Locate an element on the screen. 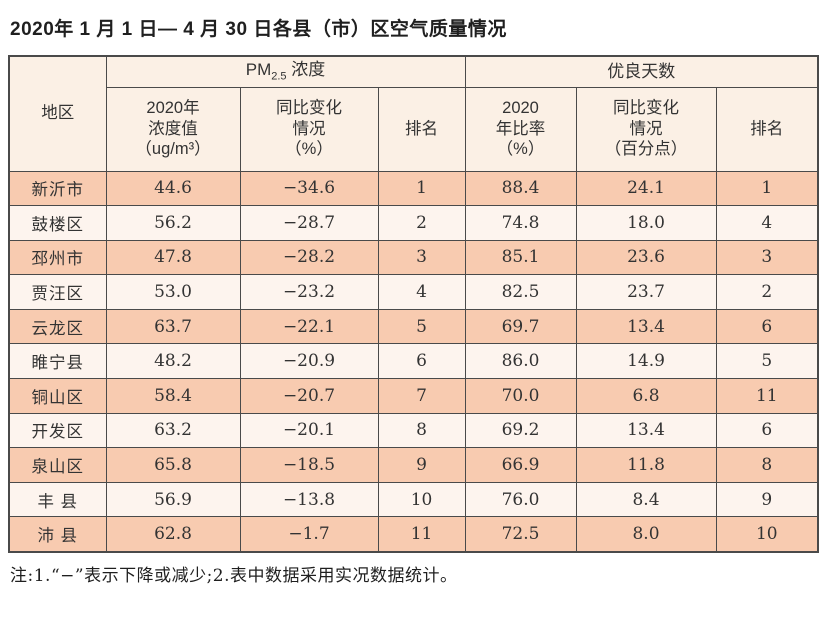  area-cell: 沛 县 is located at coordinates (57, 534).